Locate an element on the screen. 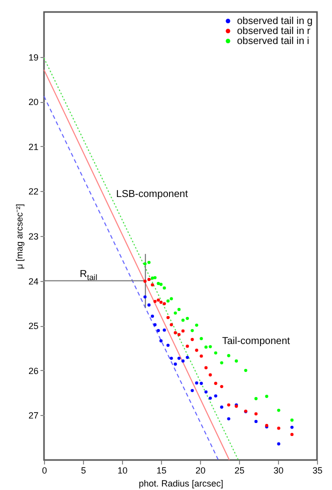 This screenshot has height=490, width=332. x-tick-label: 30 is located at coordinates (278, 471).